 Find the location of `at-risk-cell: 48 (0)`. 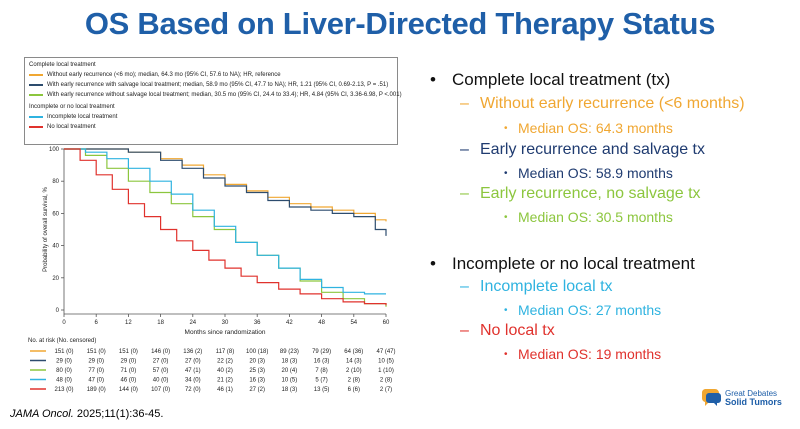

at-risk-cell: 48 (0) is located at coordinates (64, 381).